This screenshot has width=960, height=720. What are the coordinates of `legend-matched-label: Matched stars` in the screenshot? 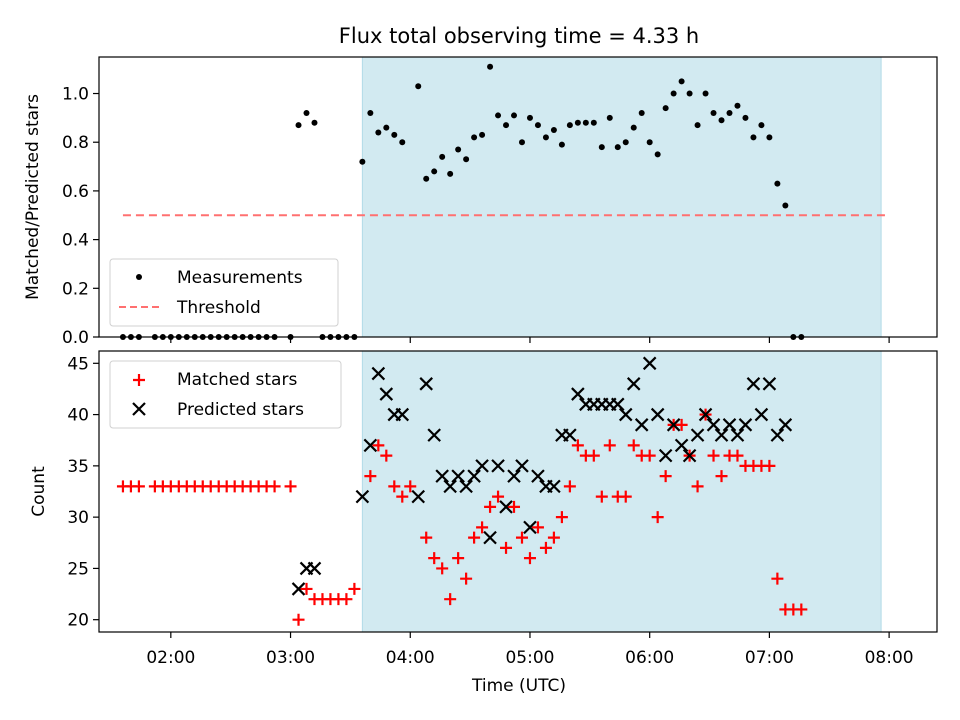 It's located at (237, 380).